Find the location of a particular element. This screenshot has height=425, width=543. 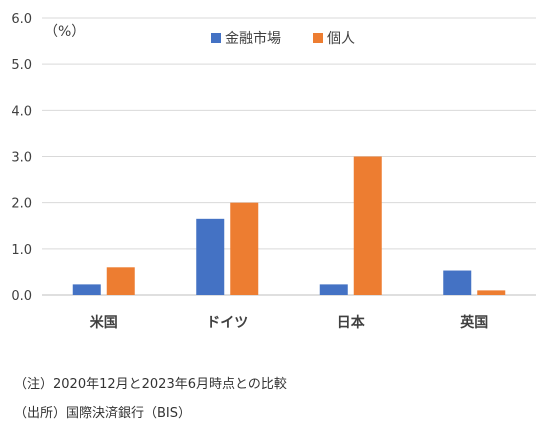

legend-label: 金融市場 is located at coordinates (253, 38).